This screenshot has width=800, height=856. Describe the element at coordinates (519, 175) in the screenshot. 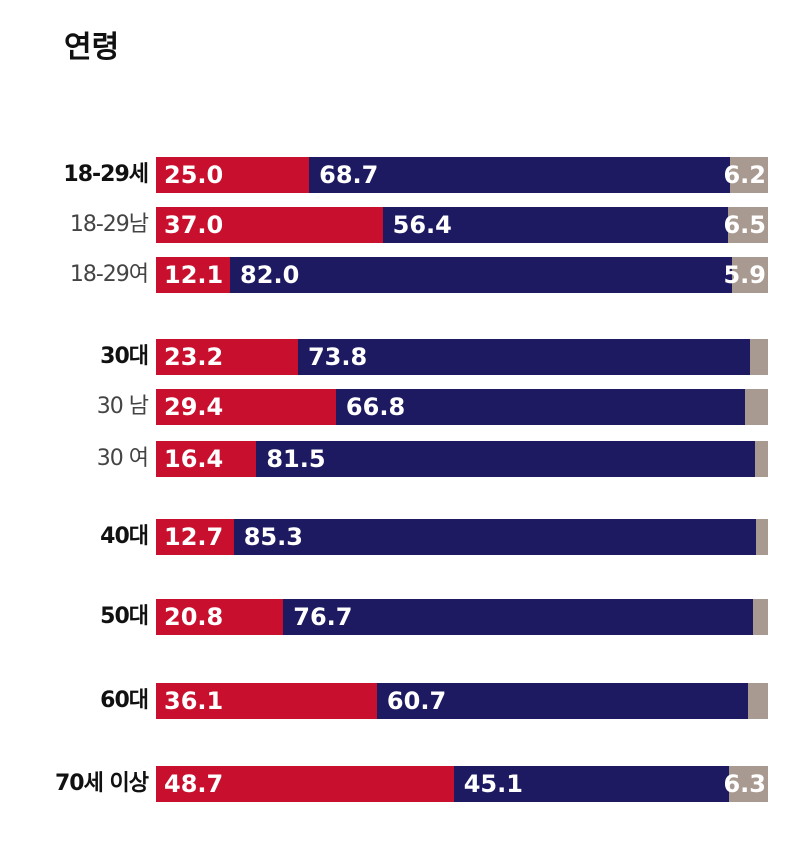

I see `bar-segment: 68.7` at that location.